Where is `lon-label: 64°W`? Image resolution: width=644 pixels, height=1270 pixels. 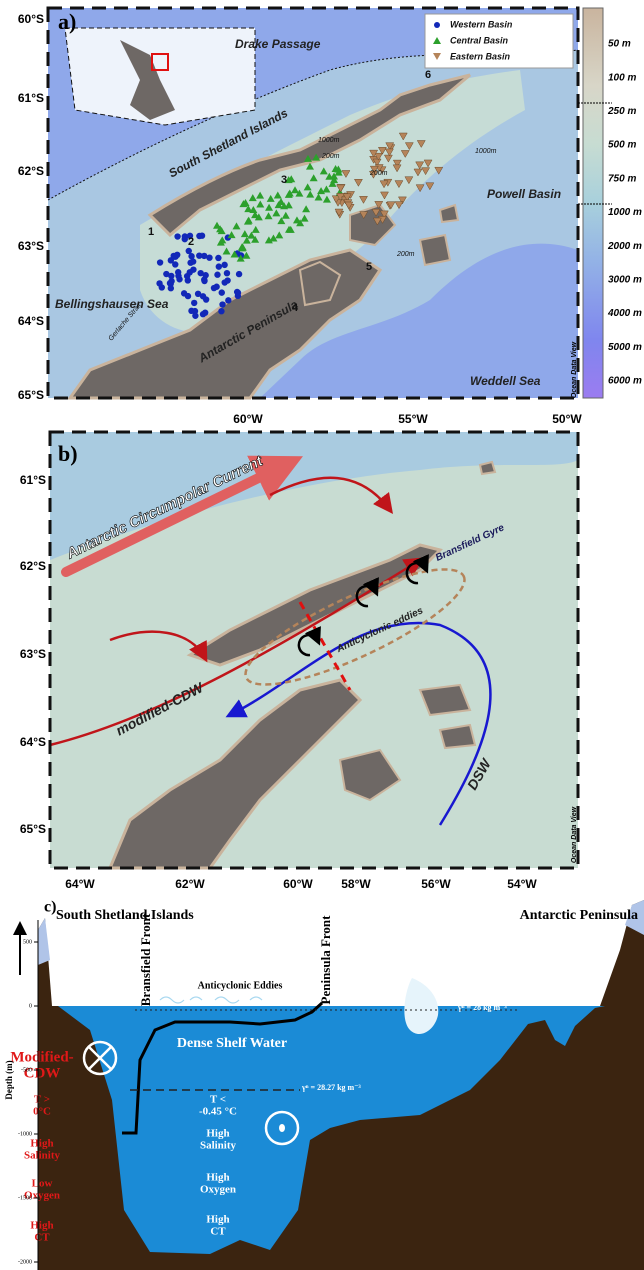
lon-label: 64°W is located at coordinates (80, 884).